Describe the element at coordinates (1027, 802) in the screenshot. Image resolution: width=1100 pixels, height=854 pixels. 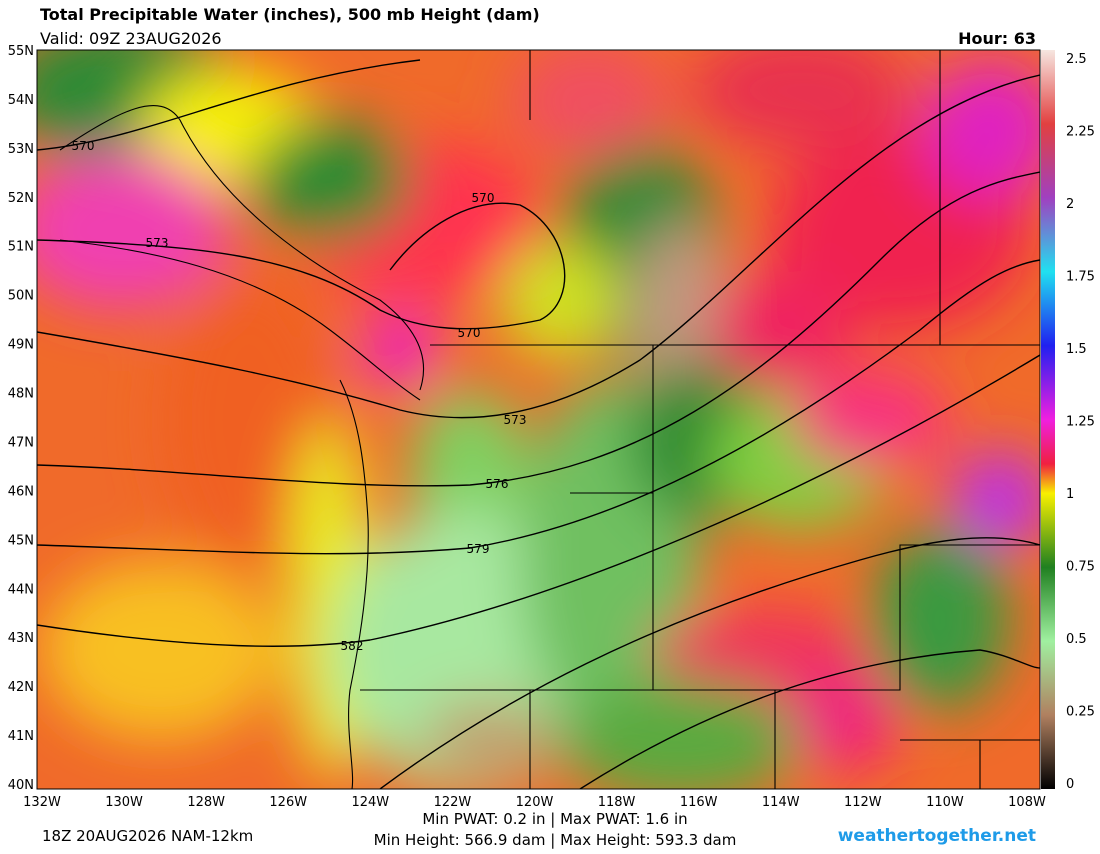
I see `lon-label: 108W` at that location.